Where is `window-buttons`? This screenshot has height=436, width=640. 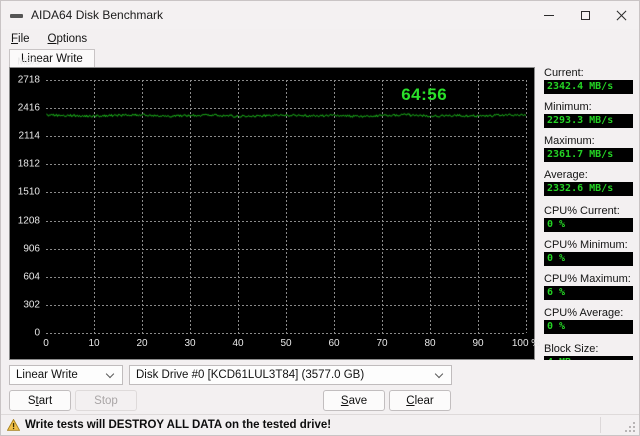 window-buttons is located at coordinates (585, 15).